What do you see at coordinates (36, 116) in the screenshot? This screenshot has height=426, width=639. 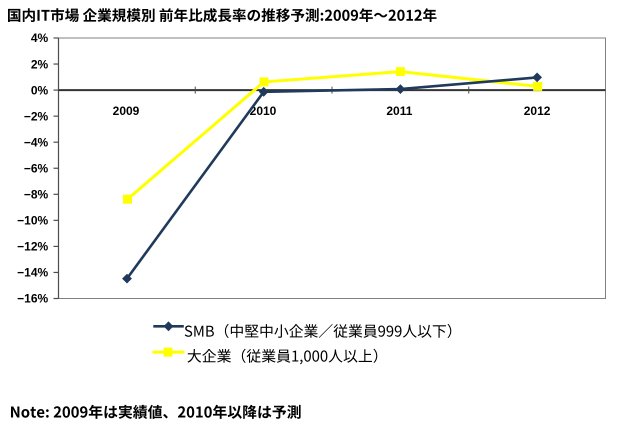 I see `svg-text: −2%` at bounding box center [36, 116].